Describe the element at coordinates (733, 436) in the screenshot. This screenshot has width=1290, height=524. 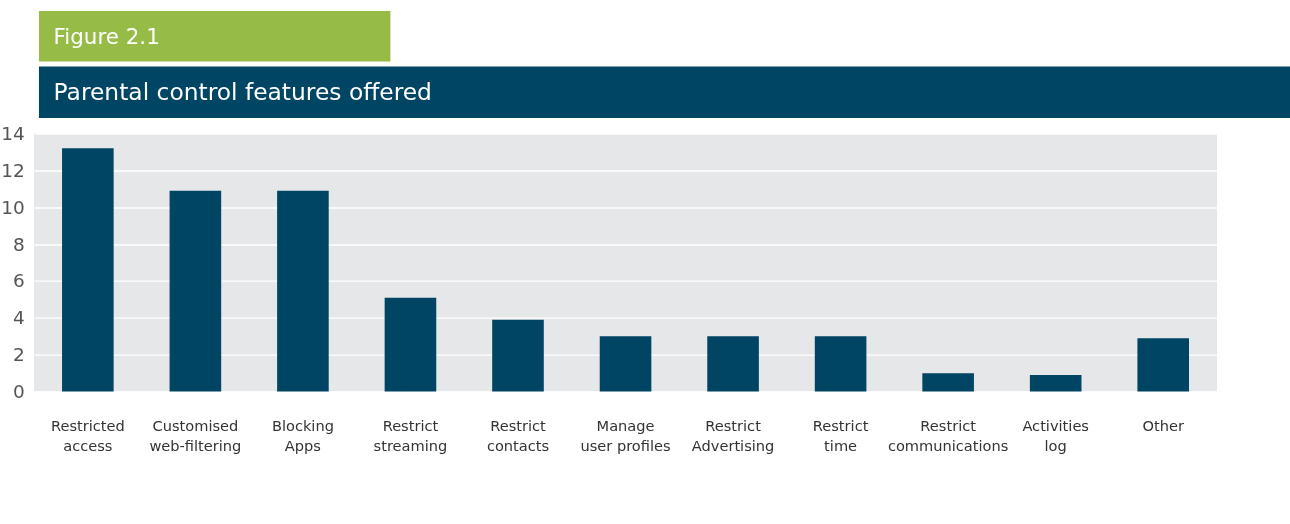
I see `x-tick-label: Restrict Advertising` at that location.